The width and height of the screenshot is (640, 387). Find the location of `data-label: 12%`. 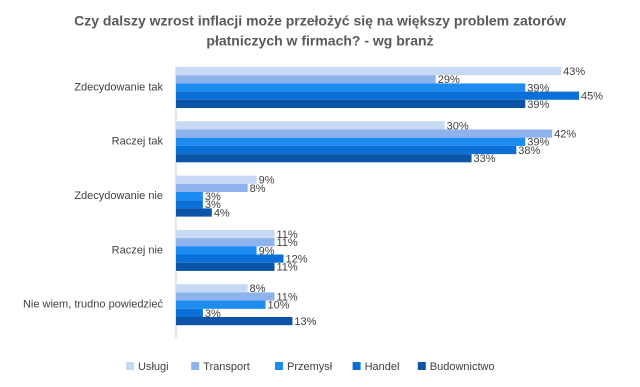

data-label: 12% is located at coordinates (296, 260).